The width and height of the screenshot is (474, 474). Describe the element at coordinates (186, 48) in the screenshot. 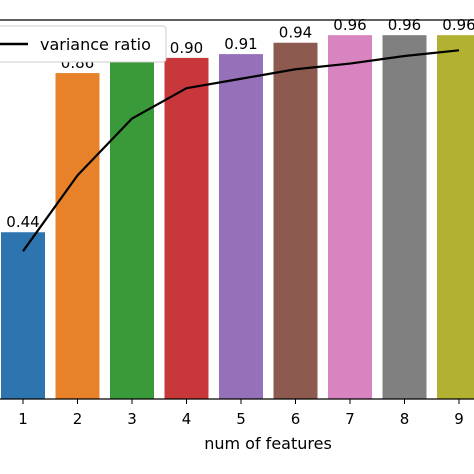

I see `data-label-4: 0.90` at that location.